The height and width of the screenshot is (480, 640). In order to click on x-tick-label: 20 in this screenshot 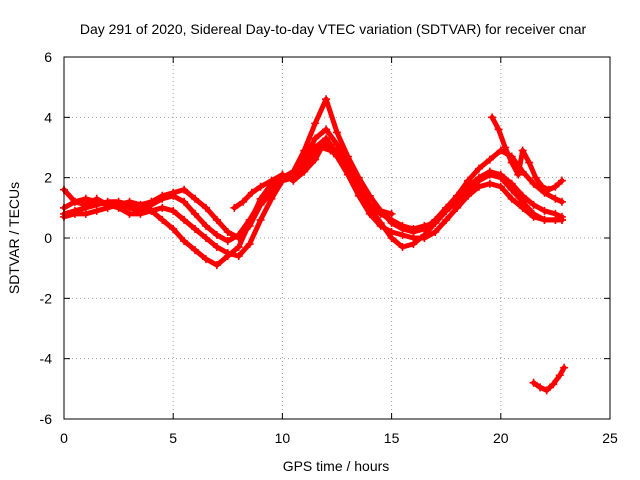, I will do `click(501, 438)`.